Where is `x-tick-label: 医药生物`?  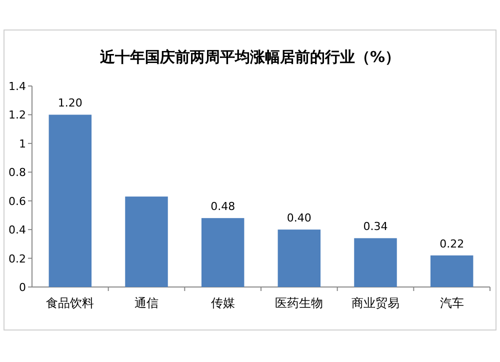 x-tick-label: 医药生物 is located at coordinates (299, 303).